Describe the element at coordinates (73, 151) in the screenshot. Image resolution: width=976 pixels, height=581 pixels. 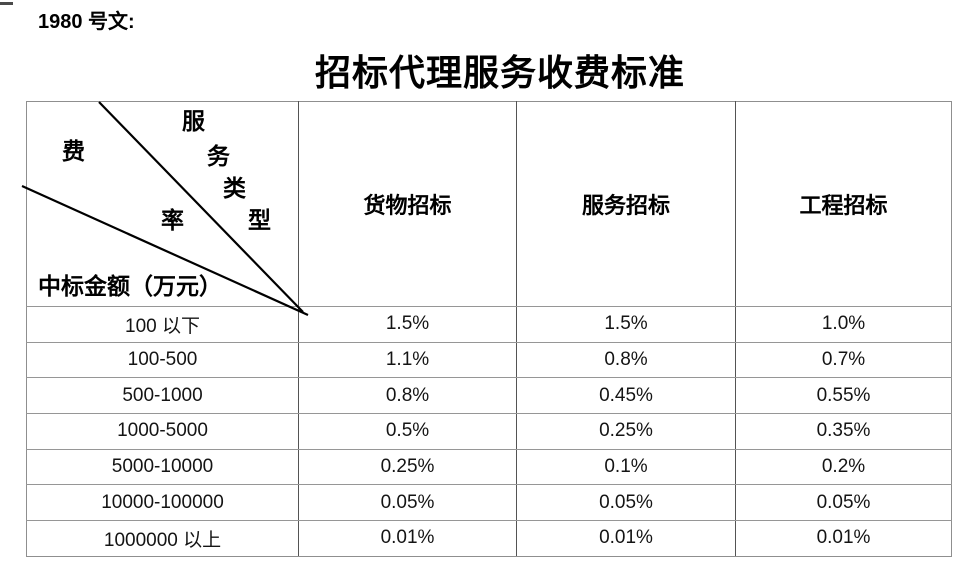
I see `corner-label-rate-char: 费` at that location.